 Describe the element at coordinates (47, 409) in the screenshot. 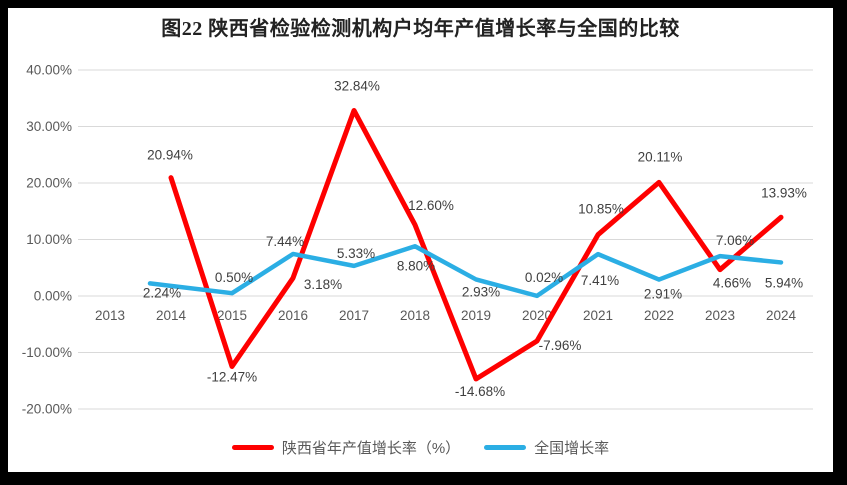

I see `y-axis-tick-label: -20.00%` at that location.